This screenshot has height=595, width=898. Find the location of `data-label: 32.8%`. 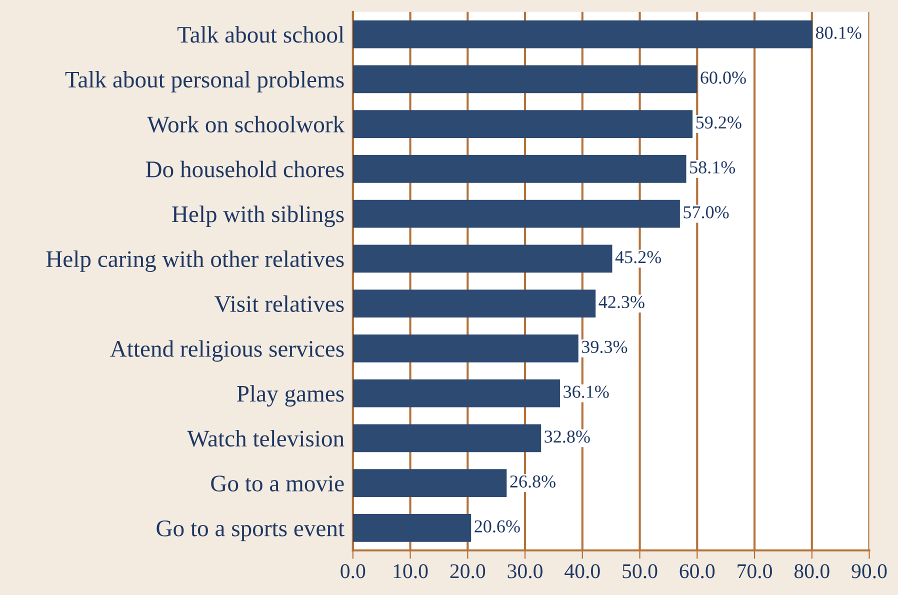

data-label: 32.8% is located at coordinates (567, 436).